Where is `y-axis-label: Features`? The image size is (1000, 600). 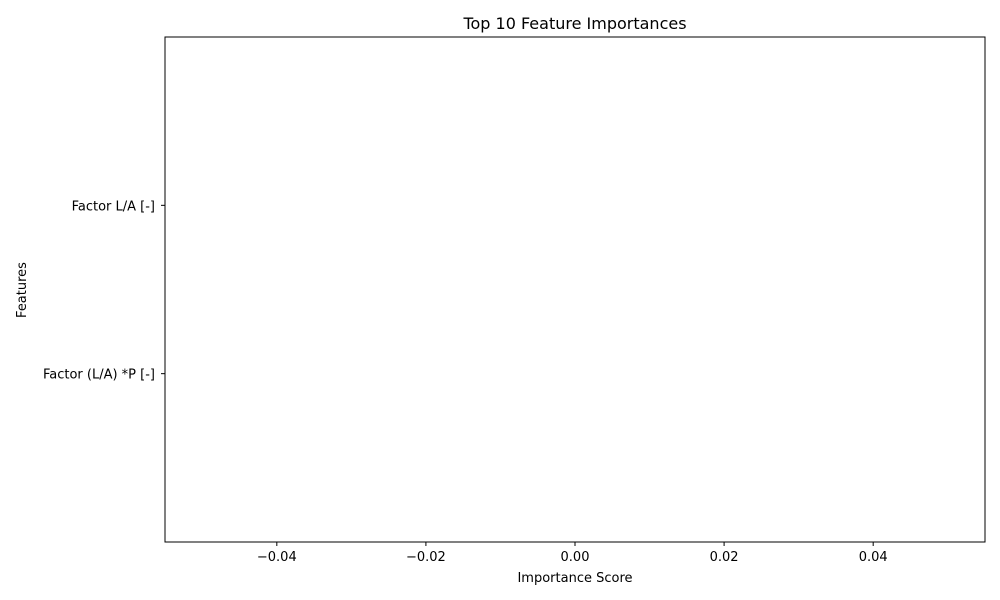
y-axis-label: Features is located at coordinates (22, 290).